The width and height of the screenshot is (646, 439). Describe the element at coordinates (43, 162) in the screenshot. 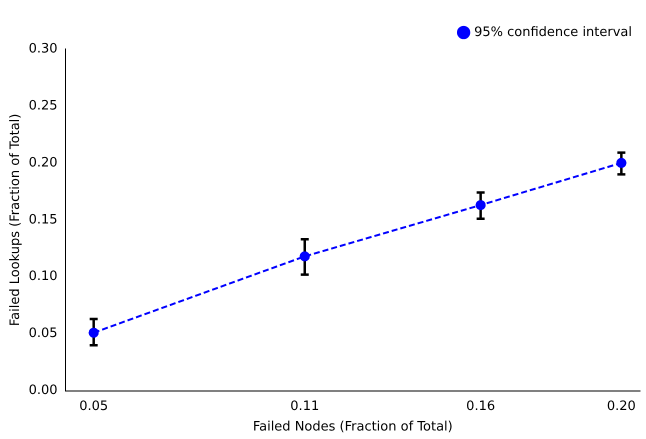

I see `y-tick-label: 0.20` at that location.